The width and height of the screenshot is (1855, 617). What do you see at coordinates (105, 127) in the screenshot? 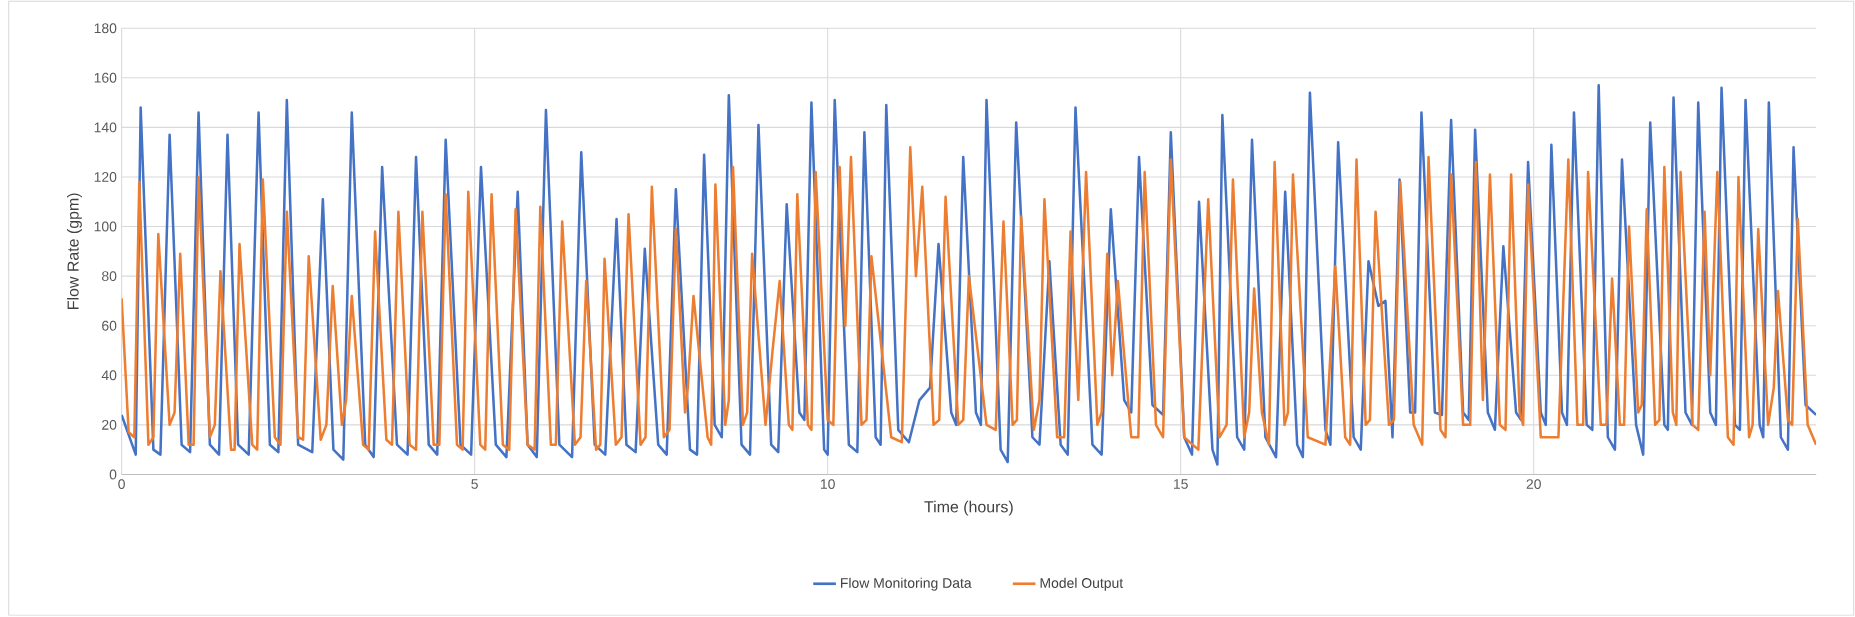
I see `y-tick-label: 140` at bounding box center [105, 127].